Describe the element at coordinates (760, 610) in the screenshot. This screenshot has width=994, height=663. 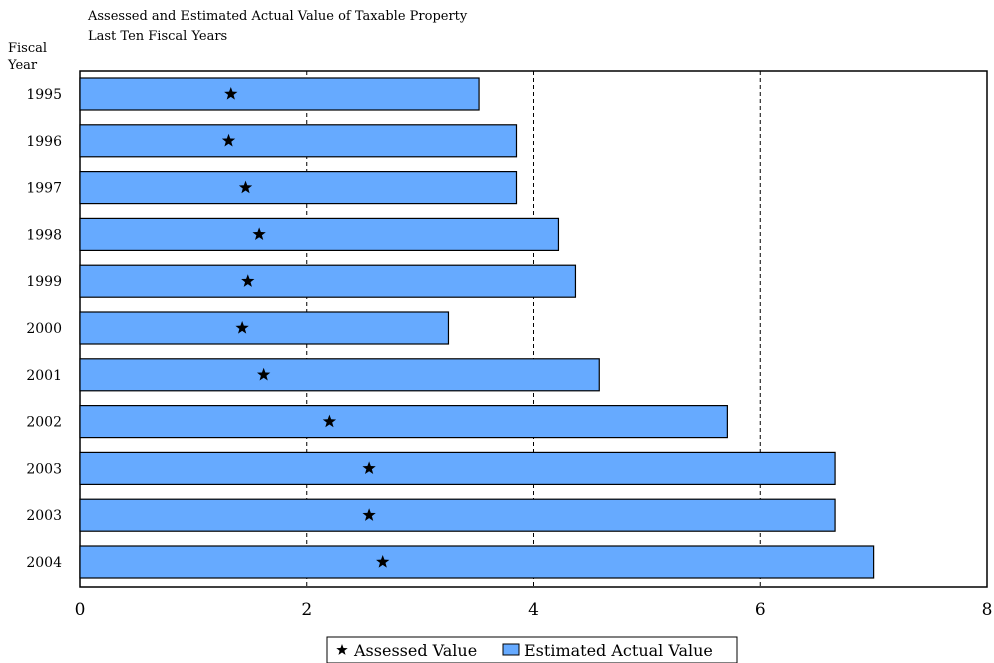
I see `x-tick-label: 6` at that location.